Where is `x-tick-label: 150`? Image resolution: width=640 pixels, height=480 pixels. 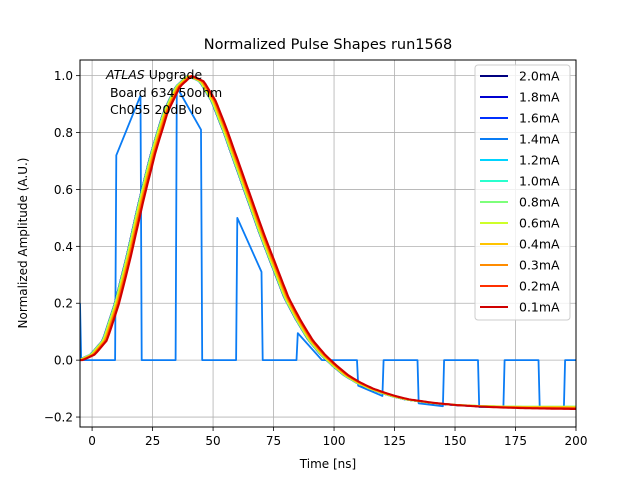 x-tick-label: 150 is located at coordinates (455, 441).